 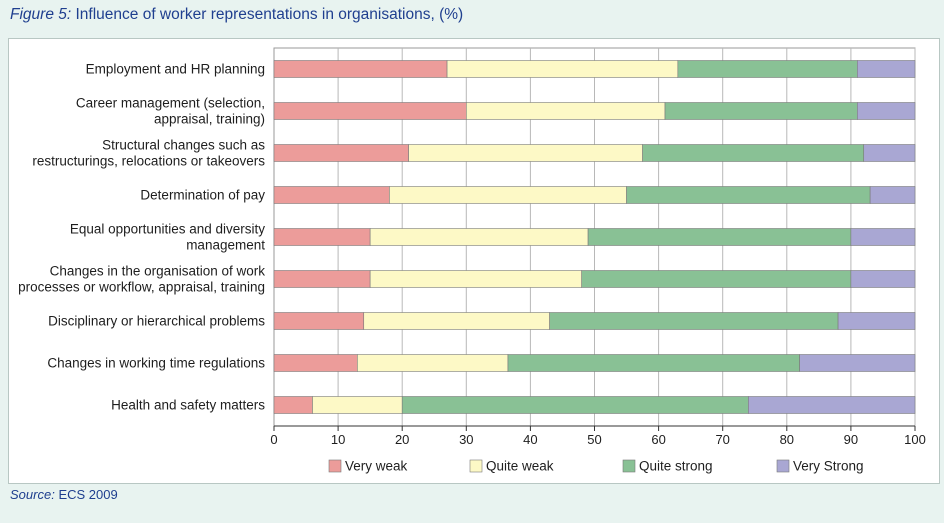 What do you see at coordinates (722, 439) in the screenshot?
I see `x-tick-label-70: 70` at bounding box center [722, 439].